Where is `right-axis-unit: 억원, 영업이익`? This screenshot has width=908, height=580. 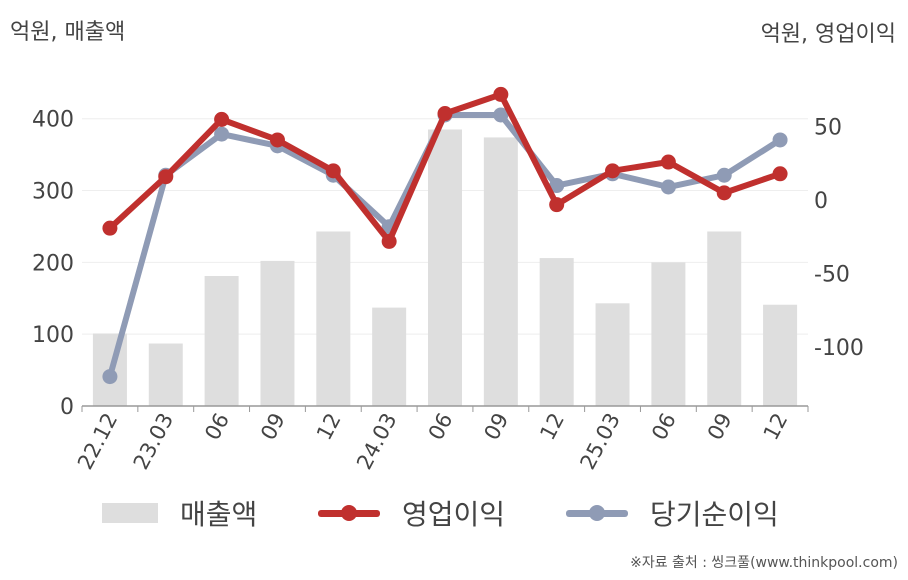 right-axis-unit: 억원, 영업이익 is located at coordinates (828, 34).